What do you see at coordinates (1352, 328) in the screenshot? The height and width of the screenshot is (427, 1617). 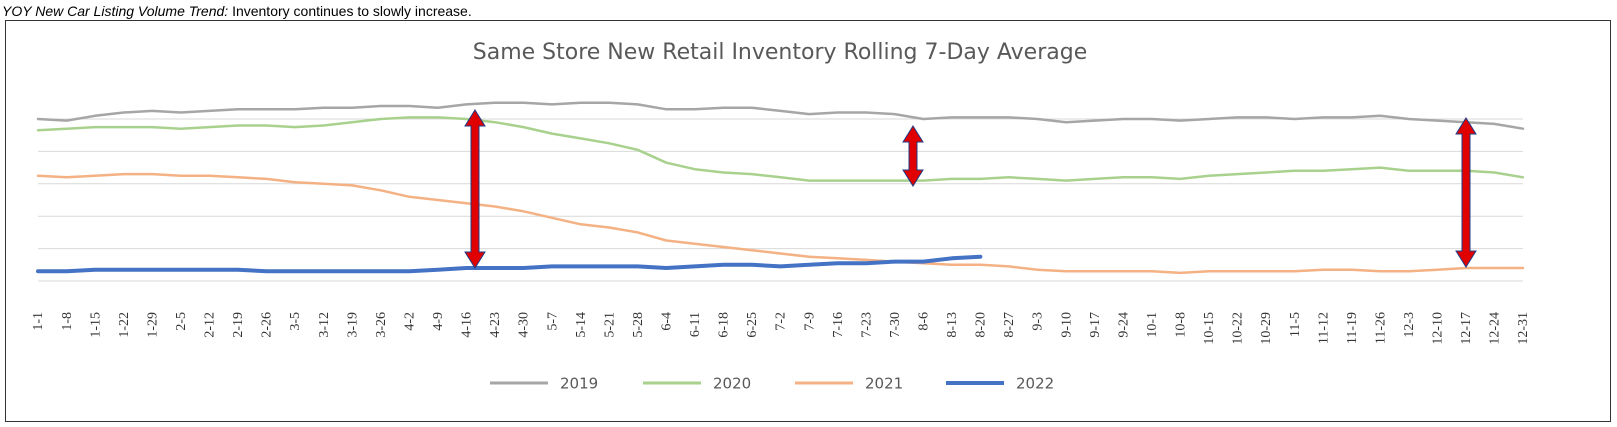 I see `x-tick-label: 11-19` at bounding box center [1352, 328].